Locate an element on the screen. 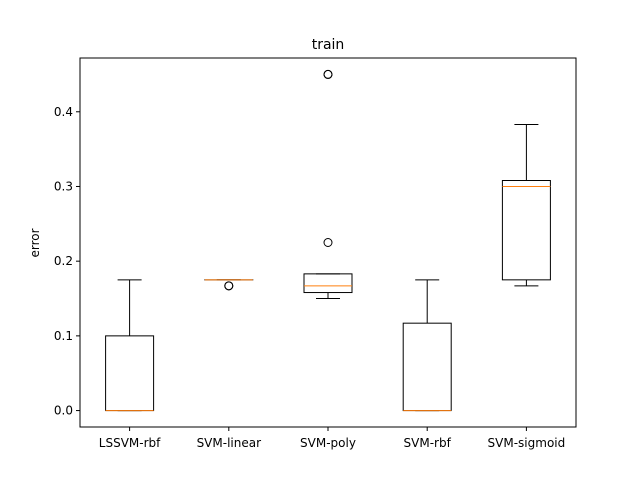  x-tick-label: SVM-rbf is located at coordinates (428, 443).